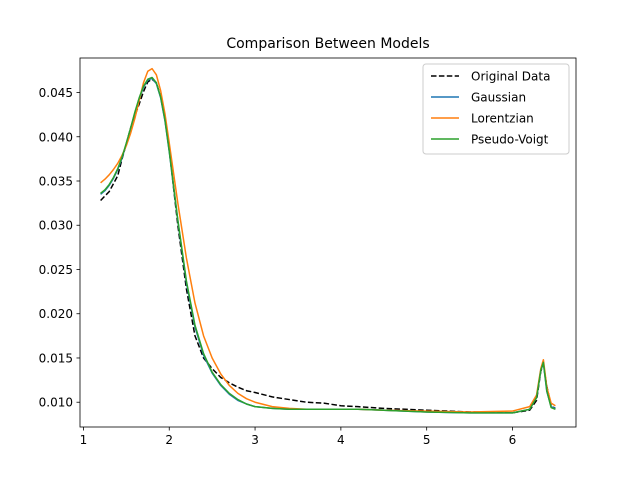 The width and height of the screenshot is (640, 480). Describe the element at coordinates (510, 77) in the screenshot. I see `legend-label: Original Data` at that location.